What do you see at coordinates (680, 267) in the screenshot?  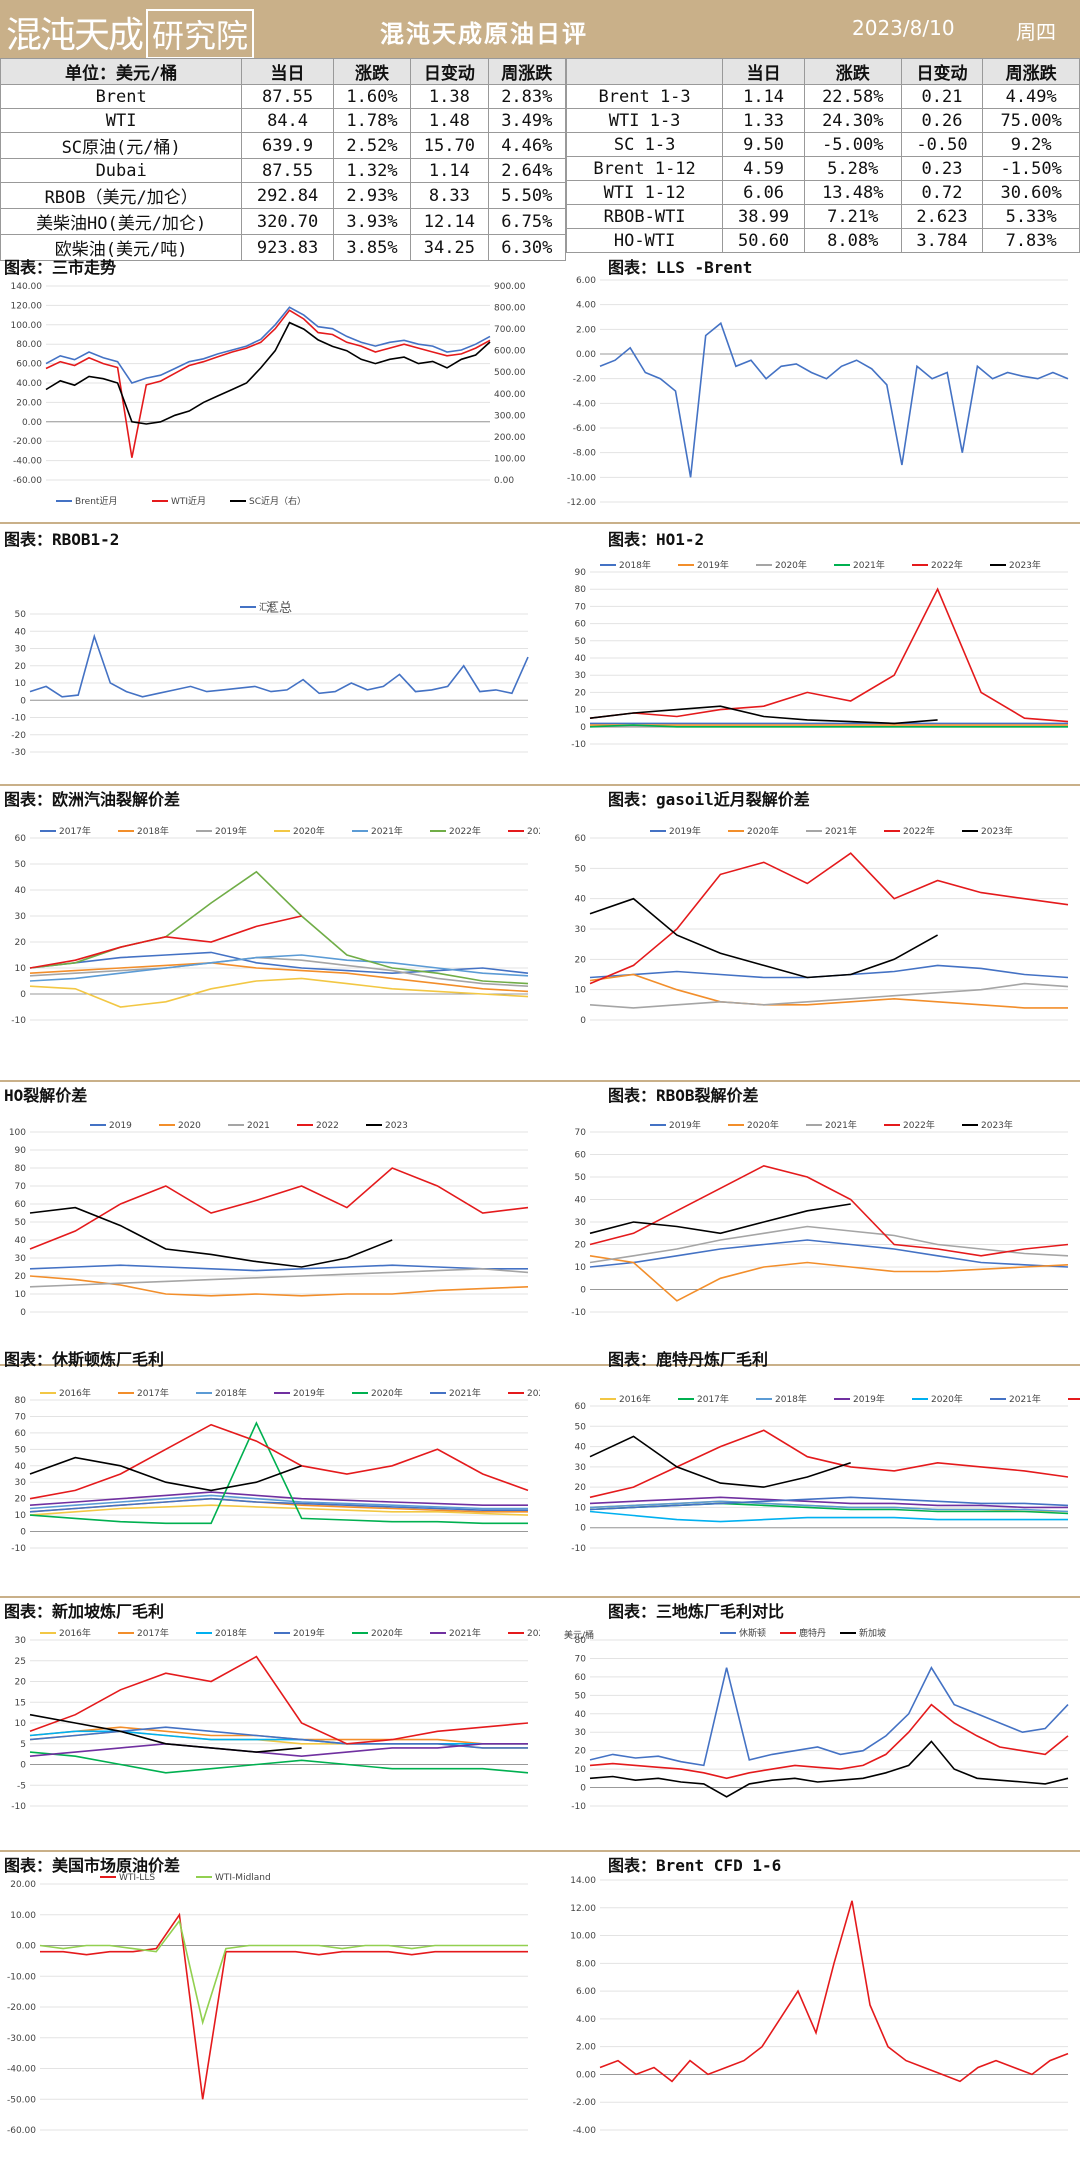 I see `caption-lls-brent: 图表：LLS -Brent` at bounding box center [680, 267].